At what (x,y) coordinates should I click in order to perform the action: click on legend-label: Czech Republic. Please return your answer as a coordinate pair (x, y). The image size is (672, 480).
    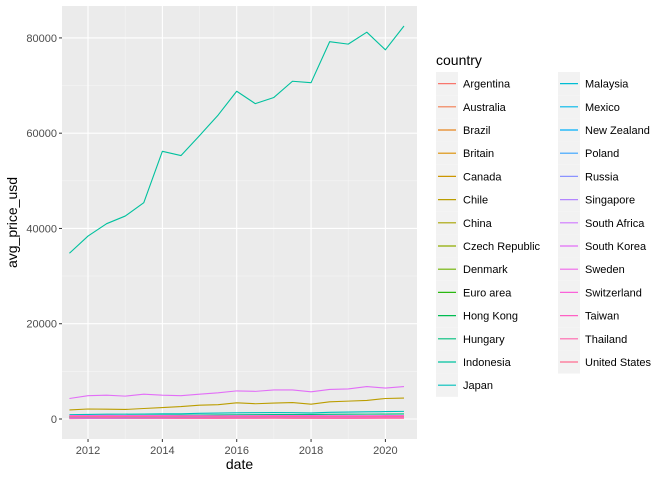
    Looking at the image, I should click on (502, 247).